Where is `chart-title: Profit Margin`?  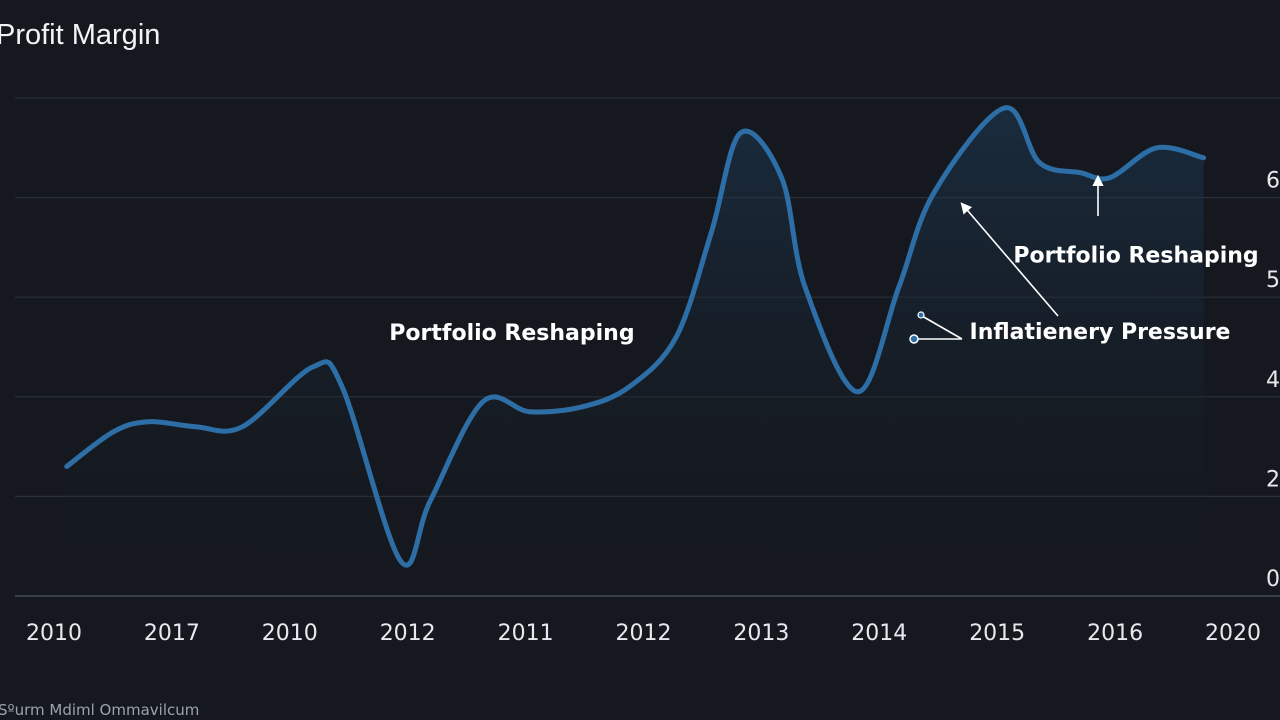
chart-title: Profit Margin is located at coordinates (80, 35).